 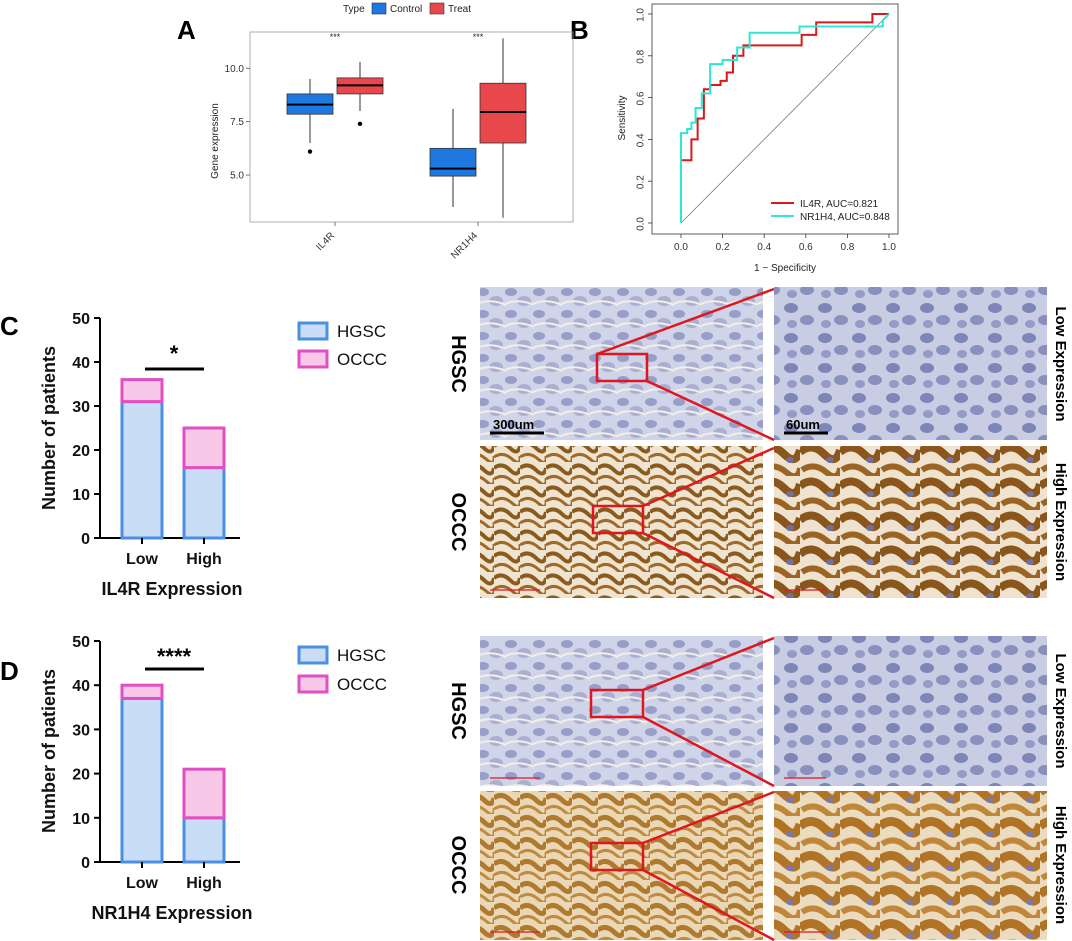 I want to click on micrograph-occc-il4r, so click(x=621, y=522).